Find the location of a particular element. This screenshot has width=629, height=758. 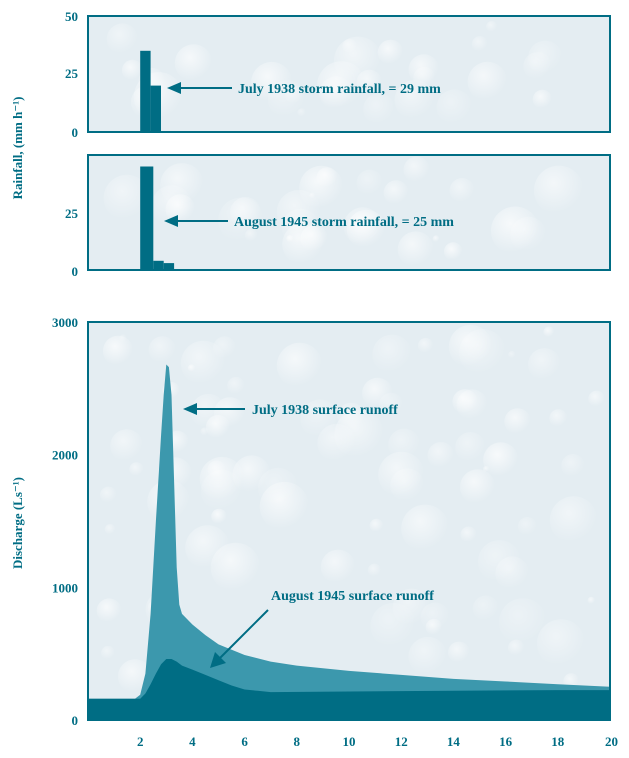

rainfall-1945-arrow is located at coordinates (196, 221).